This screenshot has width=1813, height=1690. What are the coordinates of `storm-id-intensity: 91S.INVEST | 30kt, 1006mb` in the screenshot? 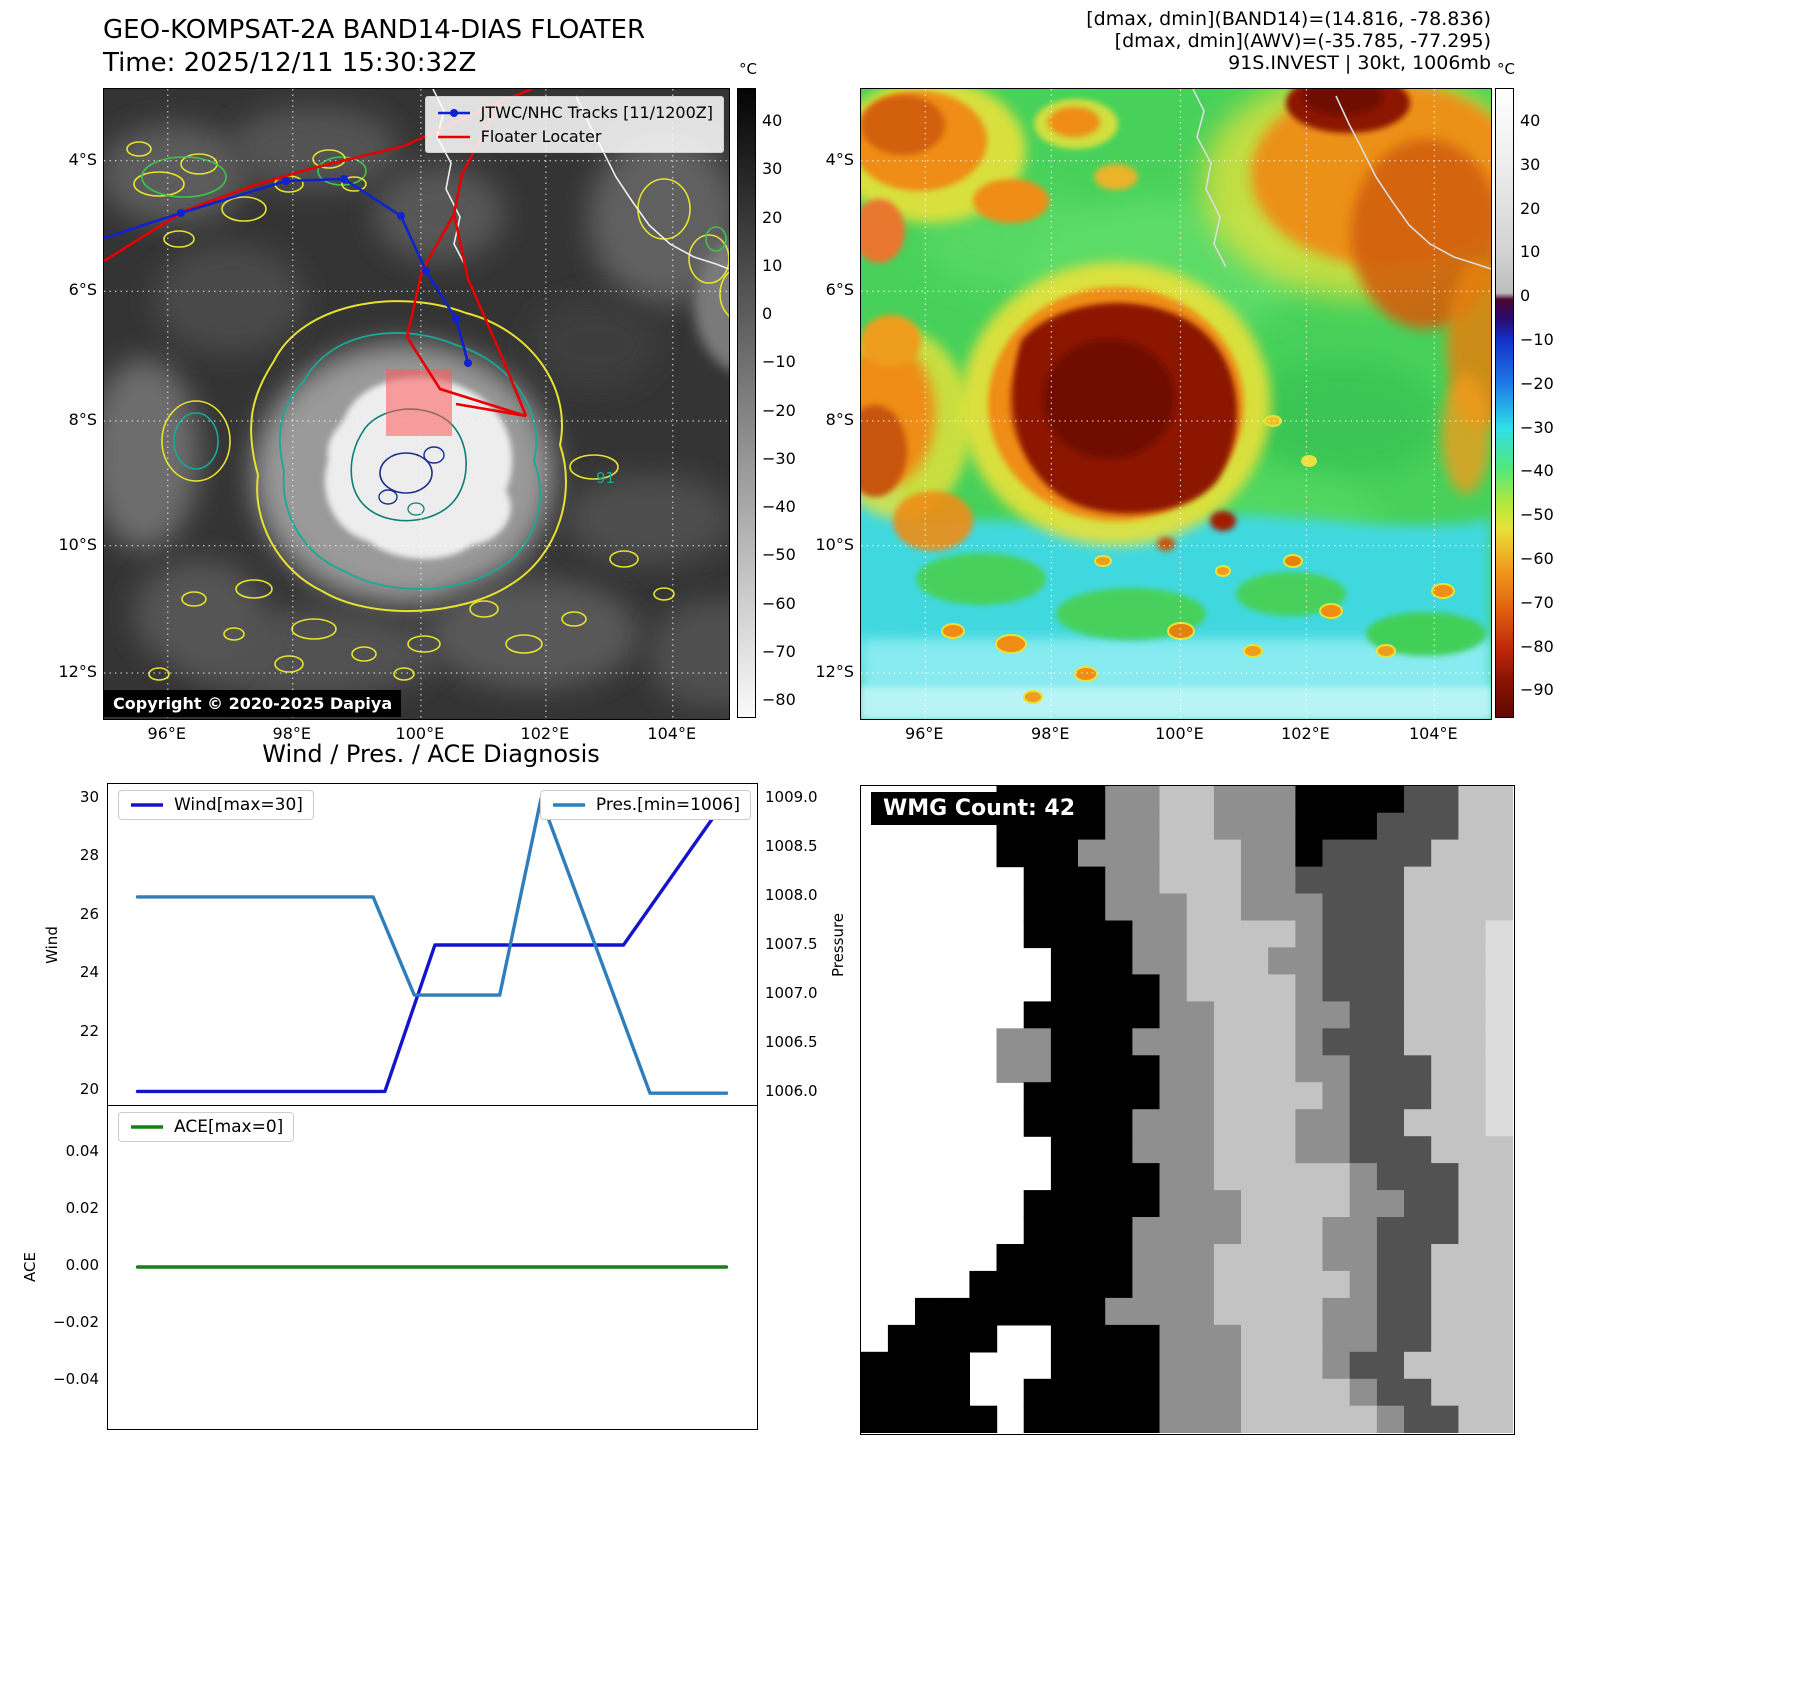 It's located at (1359, 63).